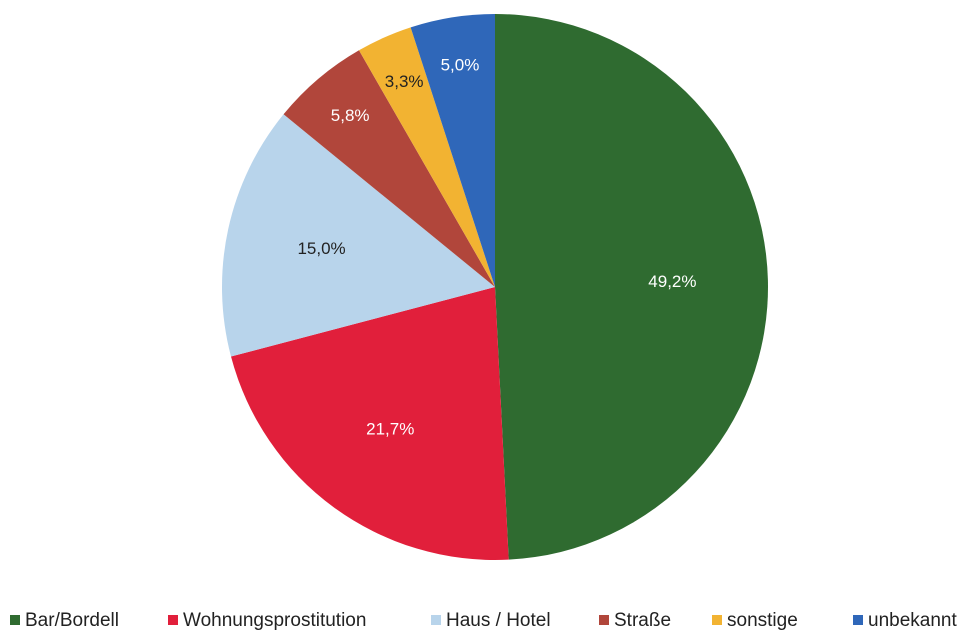  What do you see at coordinates (404, 81) in the screenshot?
I see `data-label: 3,3%` at bounding box center [404, 81].